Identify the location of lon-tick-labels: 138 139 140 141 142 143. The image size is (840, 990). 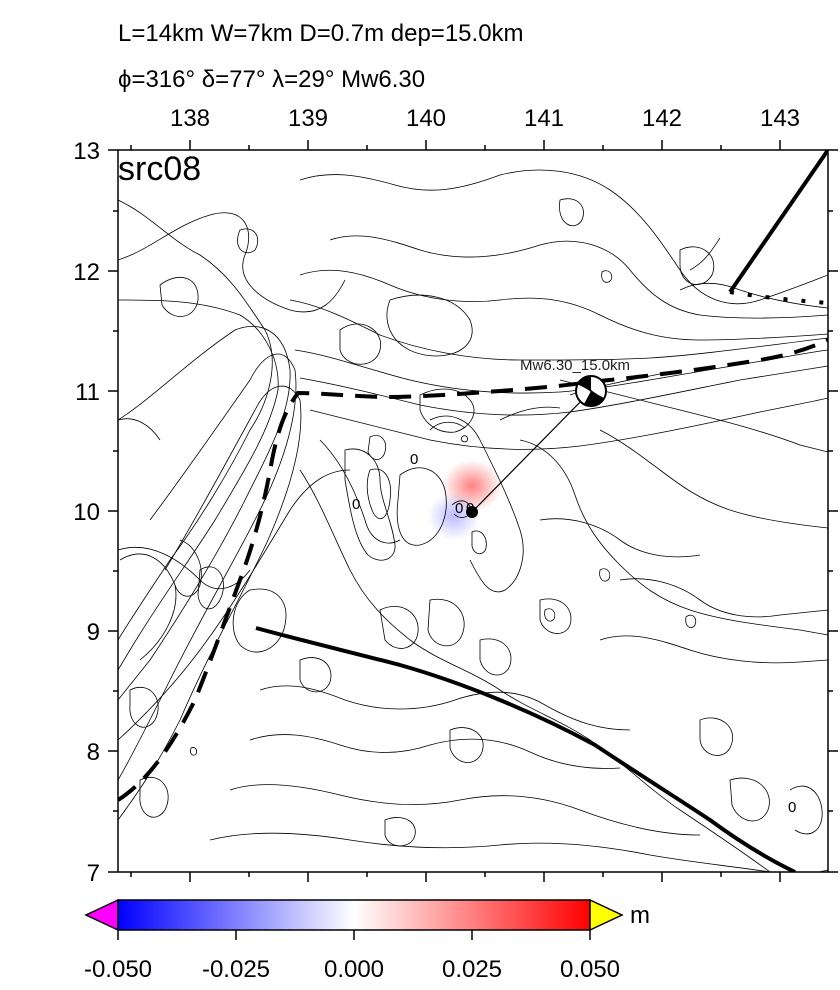
(485, 118).